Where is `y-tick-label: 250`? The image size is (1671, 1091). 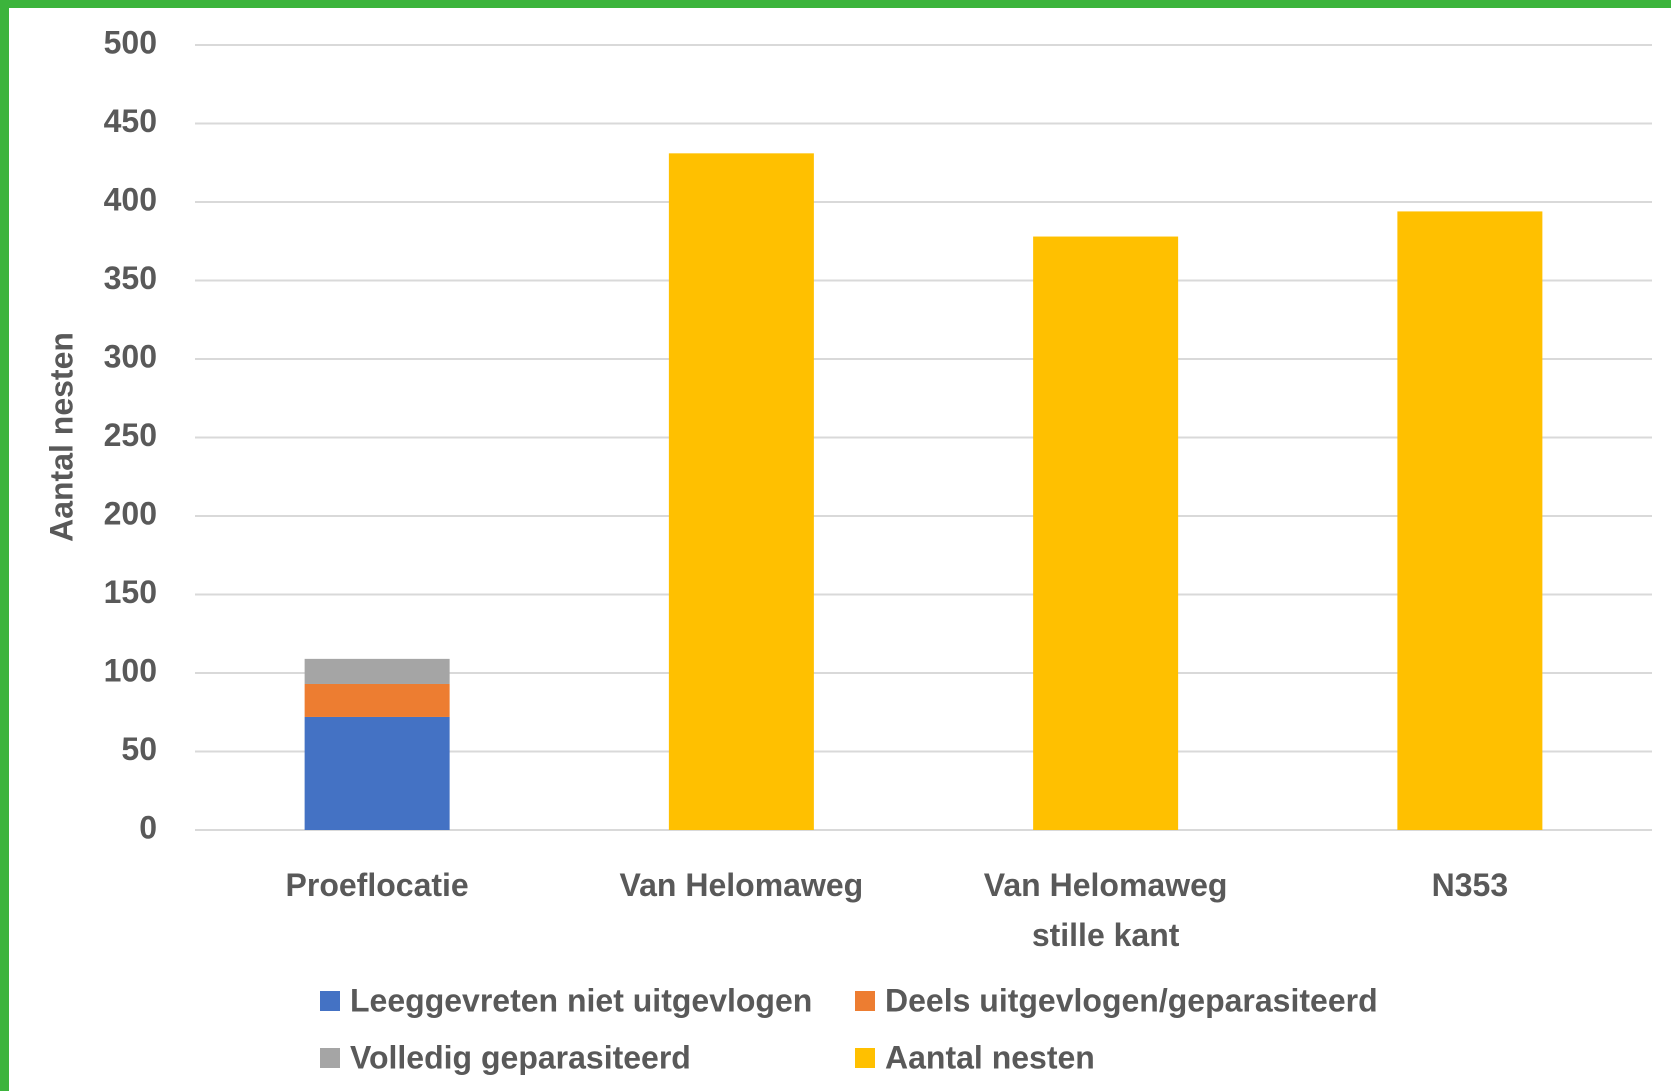
y-tick-label: 250 is located at coordinates (130, 435).